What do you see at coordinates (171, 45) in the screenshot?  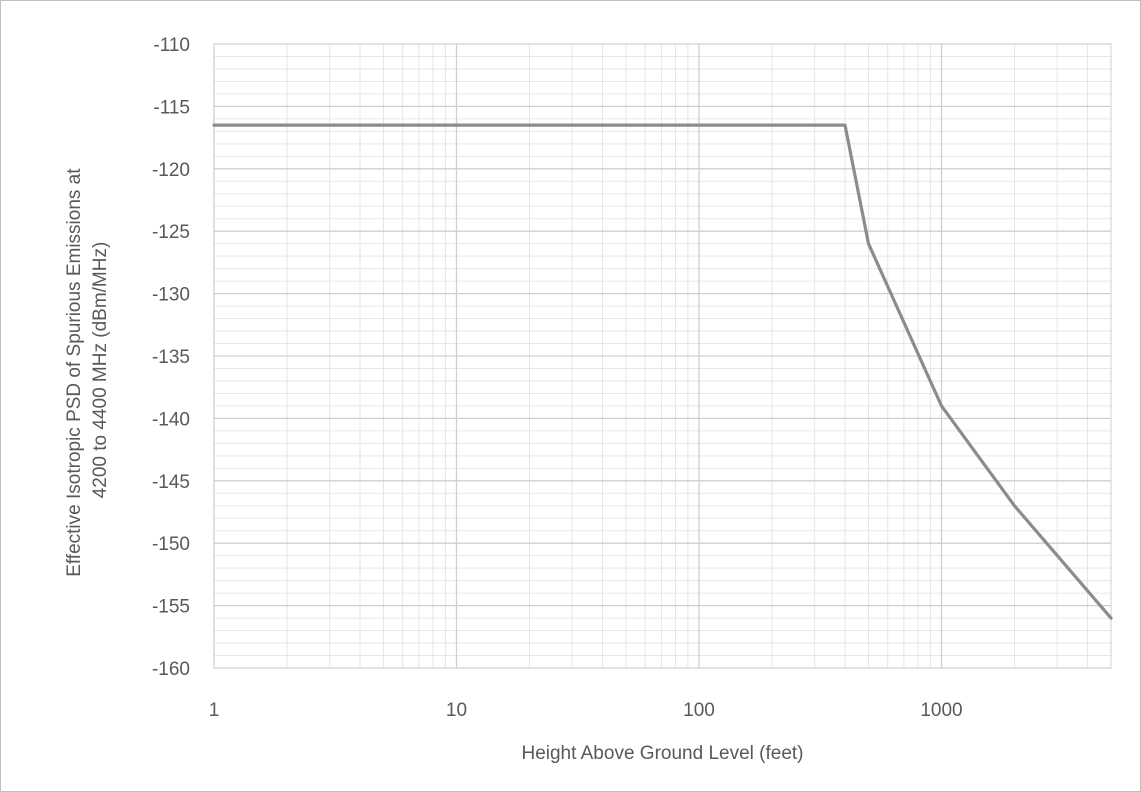 I see `y-tick-label: -110` at bounding box center [171, 45].